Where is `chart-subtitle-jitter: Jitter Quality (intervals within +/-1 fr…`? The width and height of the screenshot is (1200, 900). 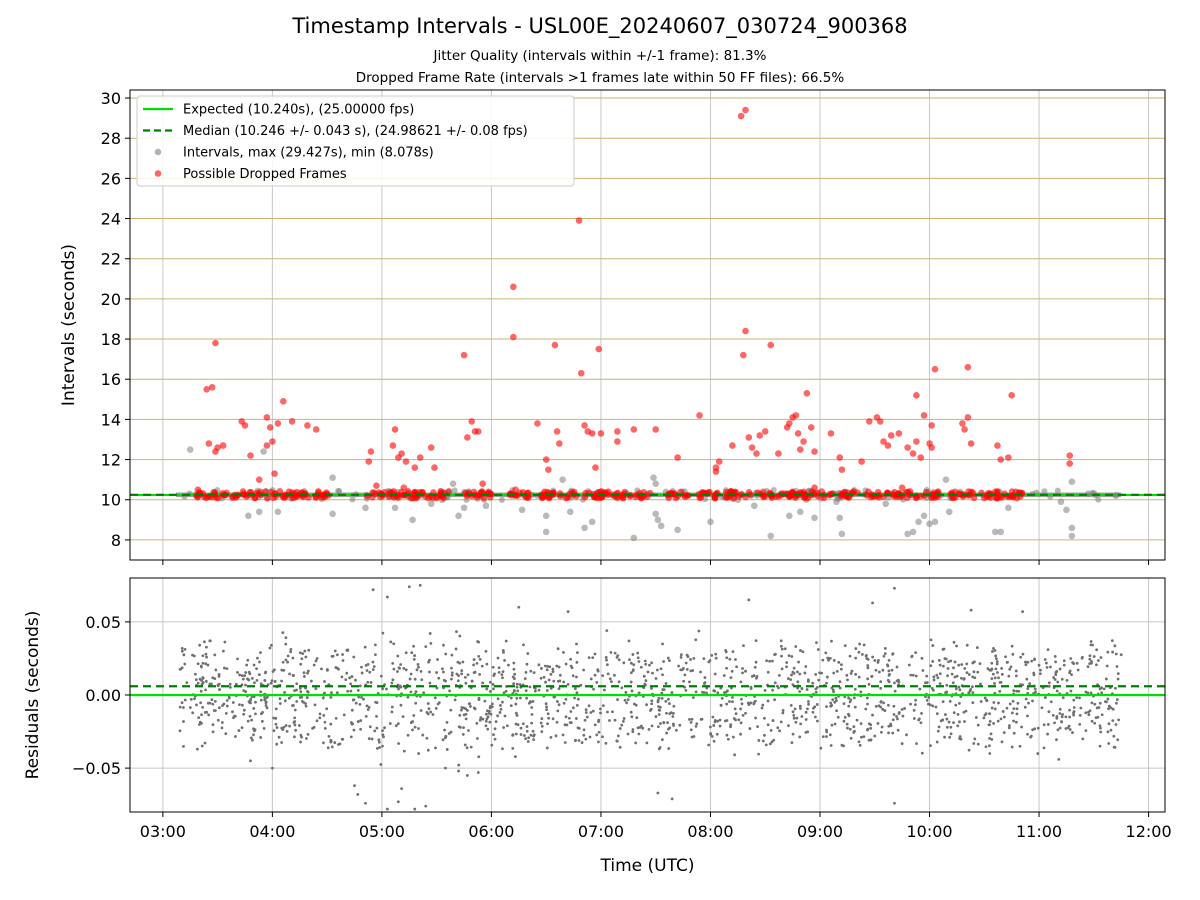 chart-subtitle-jitter: Jitter Quality (intervals within +/-1 fr… is located at coordinates (600, 56).